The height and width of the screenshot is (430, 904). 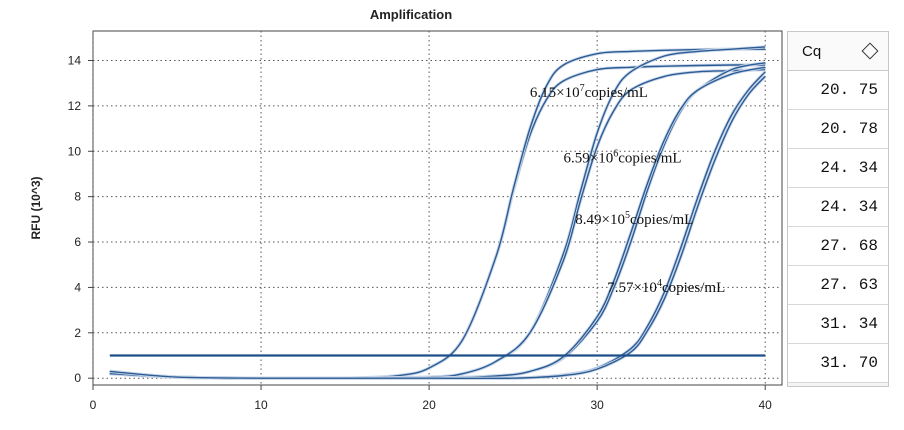 What do you see at coordinates (849, 246) in the screenshot?
I see `cq-value: 27. 68` at bounding box center [849, 246].